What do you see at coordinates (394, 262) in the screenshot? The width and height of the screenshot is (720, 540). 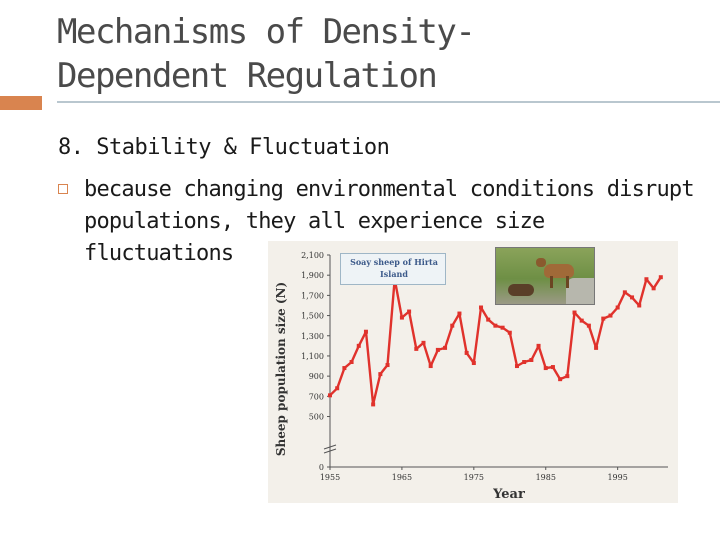 I see `inset-label-line-1: Soay sheep of Hirta` at bounding box center [394, 262].